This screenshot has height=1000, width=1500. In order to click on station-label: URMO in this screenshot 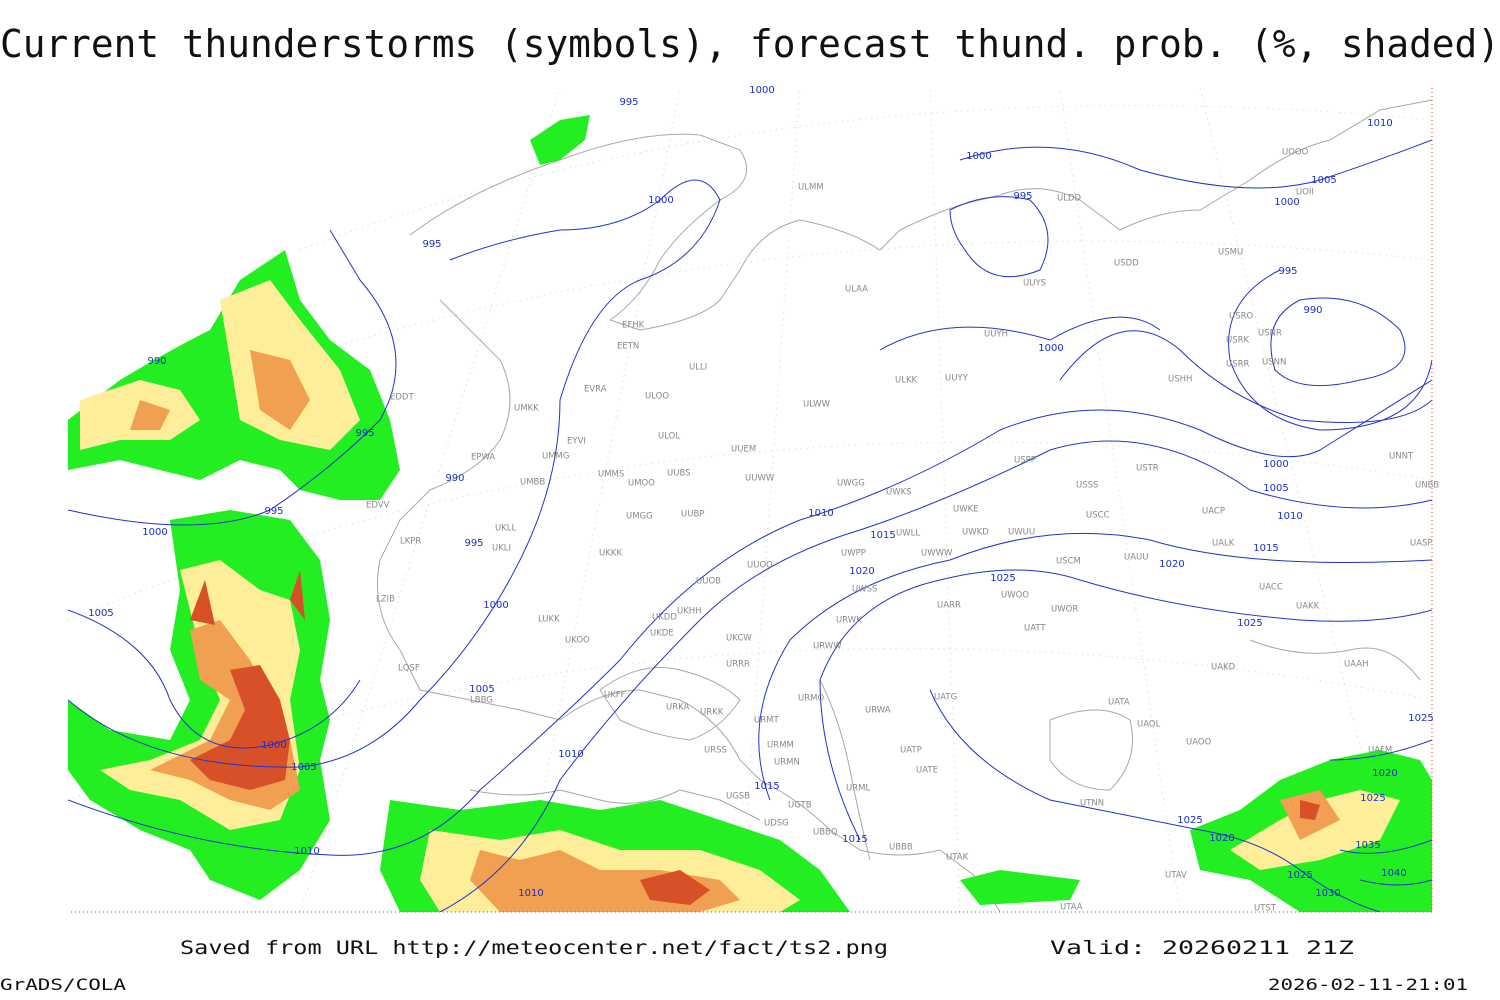, I will do `click(811, 699)`.